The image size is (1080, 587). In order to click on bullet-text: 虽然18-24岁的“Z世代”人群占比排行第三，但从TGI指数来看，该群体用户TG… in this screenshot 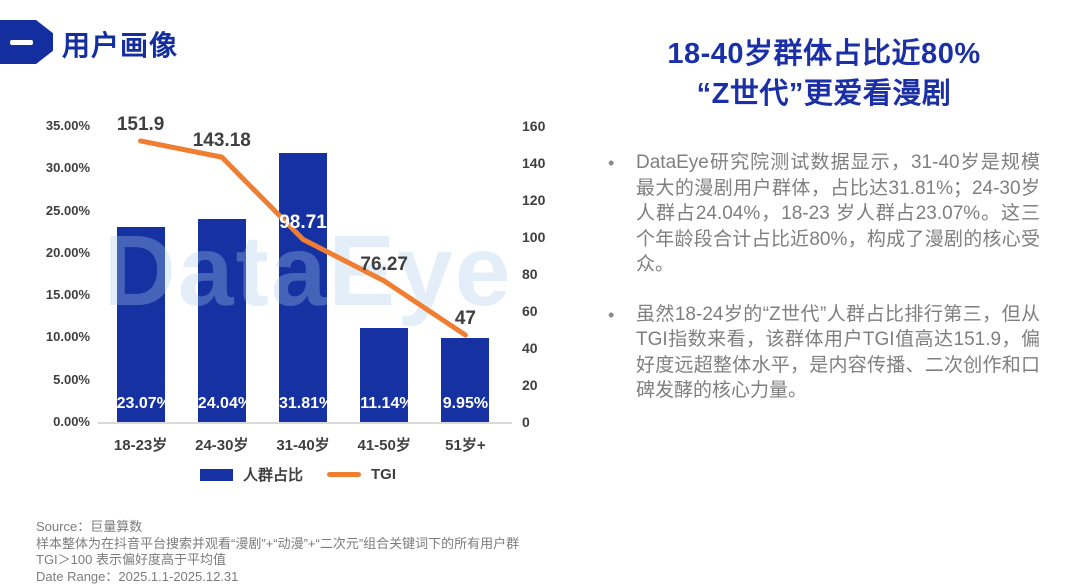, I will do `click(838, 352)`.